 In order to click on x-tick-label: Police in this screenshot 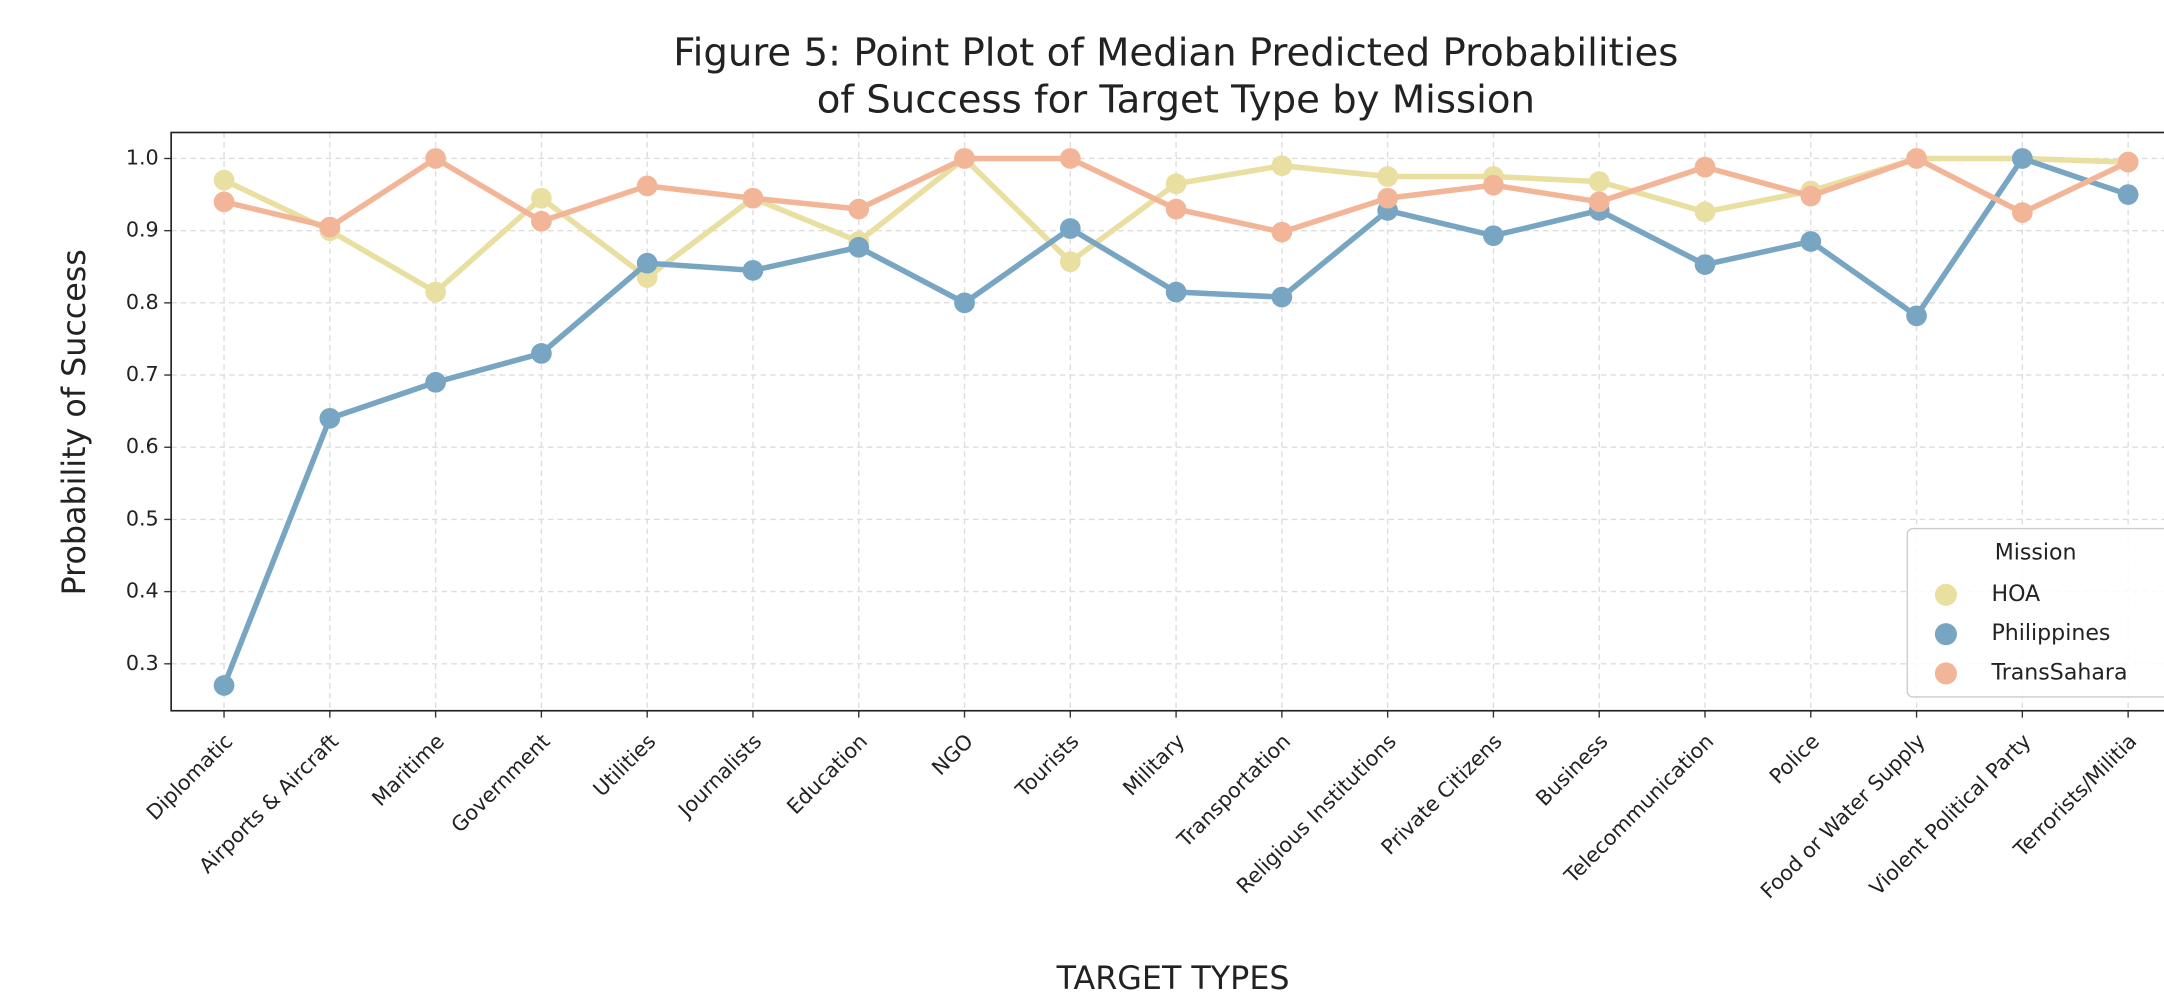, I will do `click(1794, 758)`.